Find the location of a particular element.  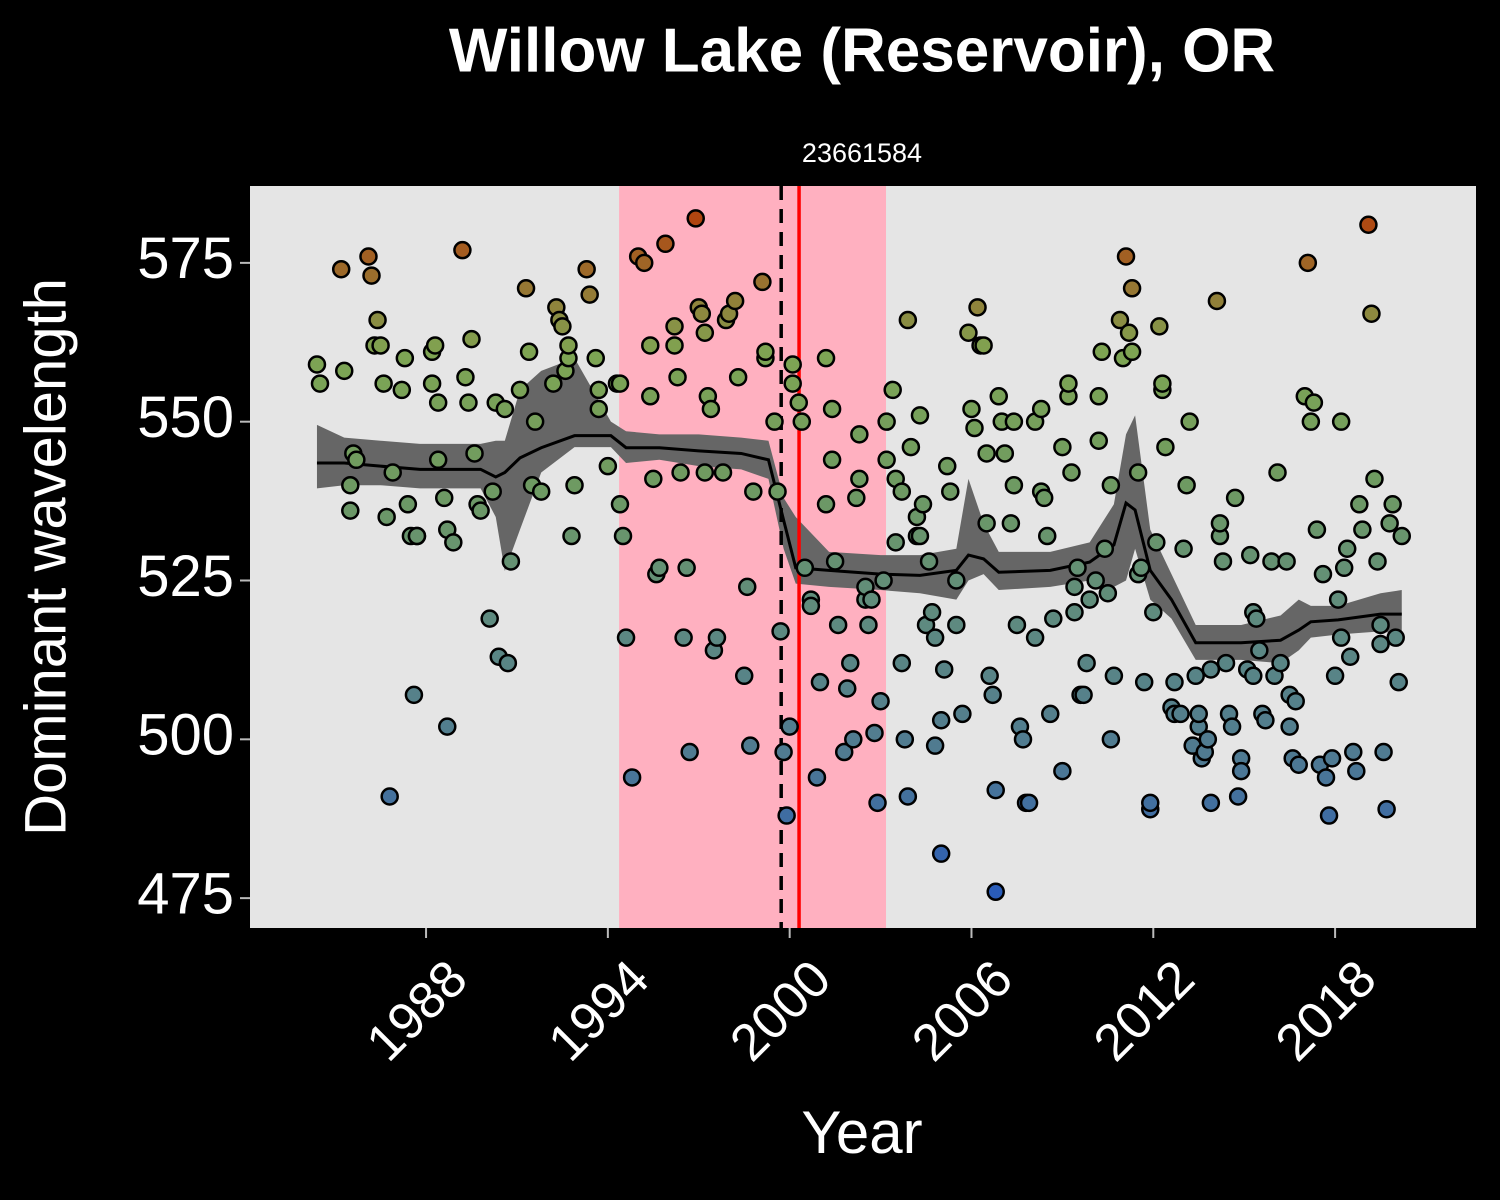

facet-label: 23661584 is located at coordinates (862, 153).